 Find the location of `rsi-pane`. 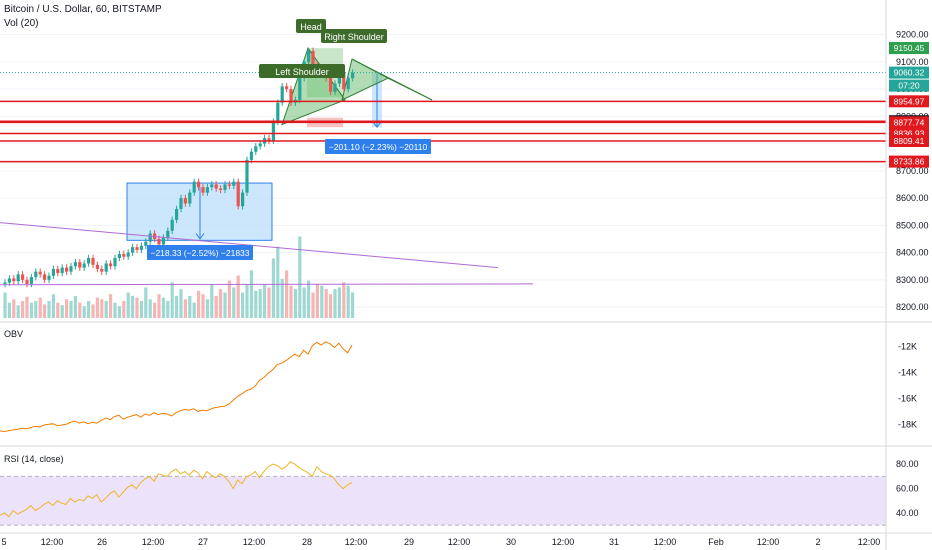

rsi-pane is located at coordinates (176, 489).